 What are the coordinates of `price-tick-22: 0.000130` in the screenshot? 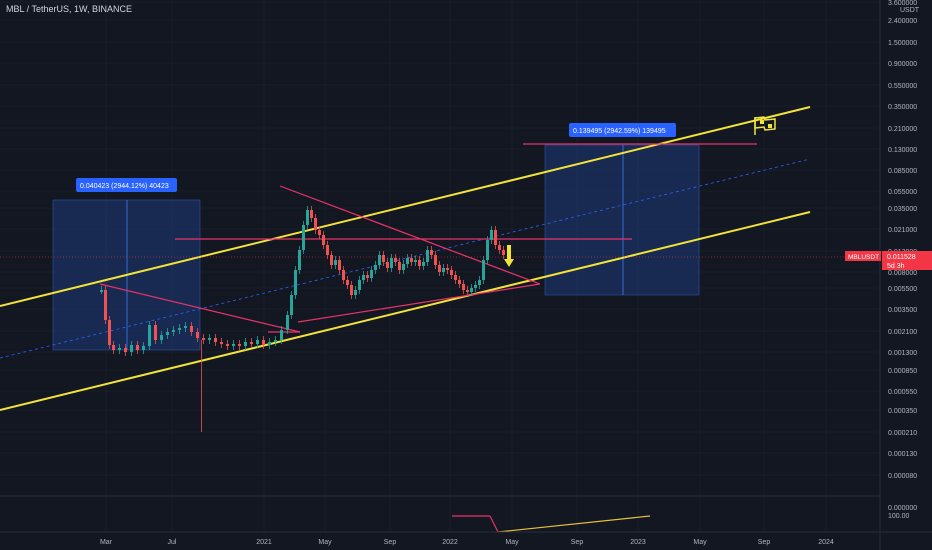 It's located at (902, 454).